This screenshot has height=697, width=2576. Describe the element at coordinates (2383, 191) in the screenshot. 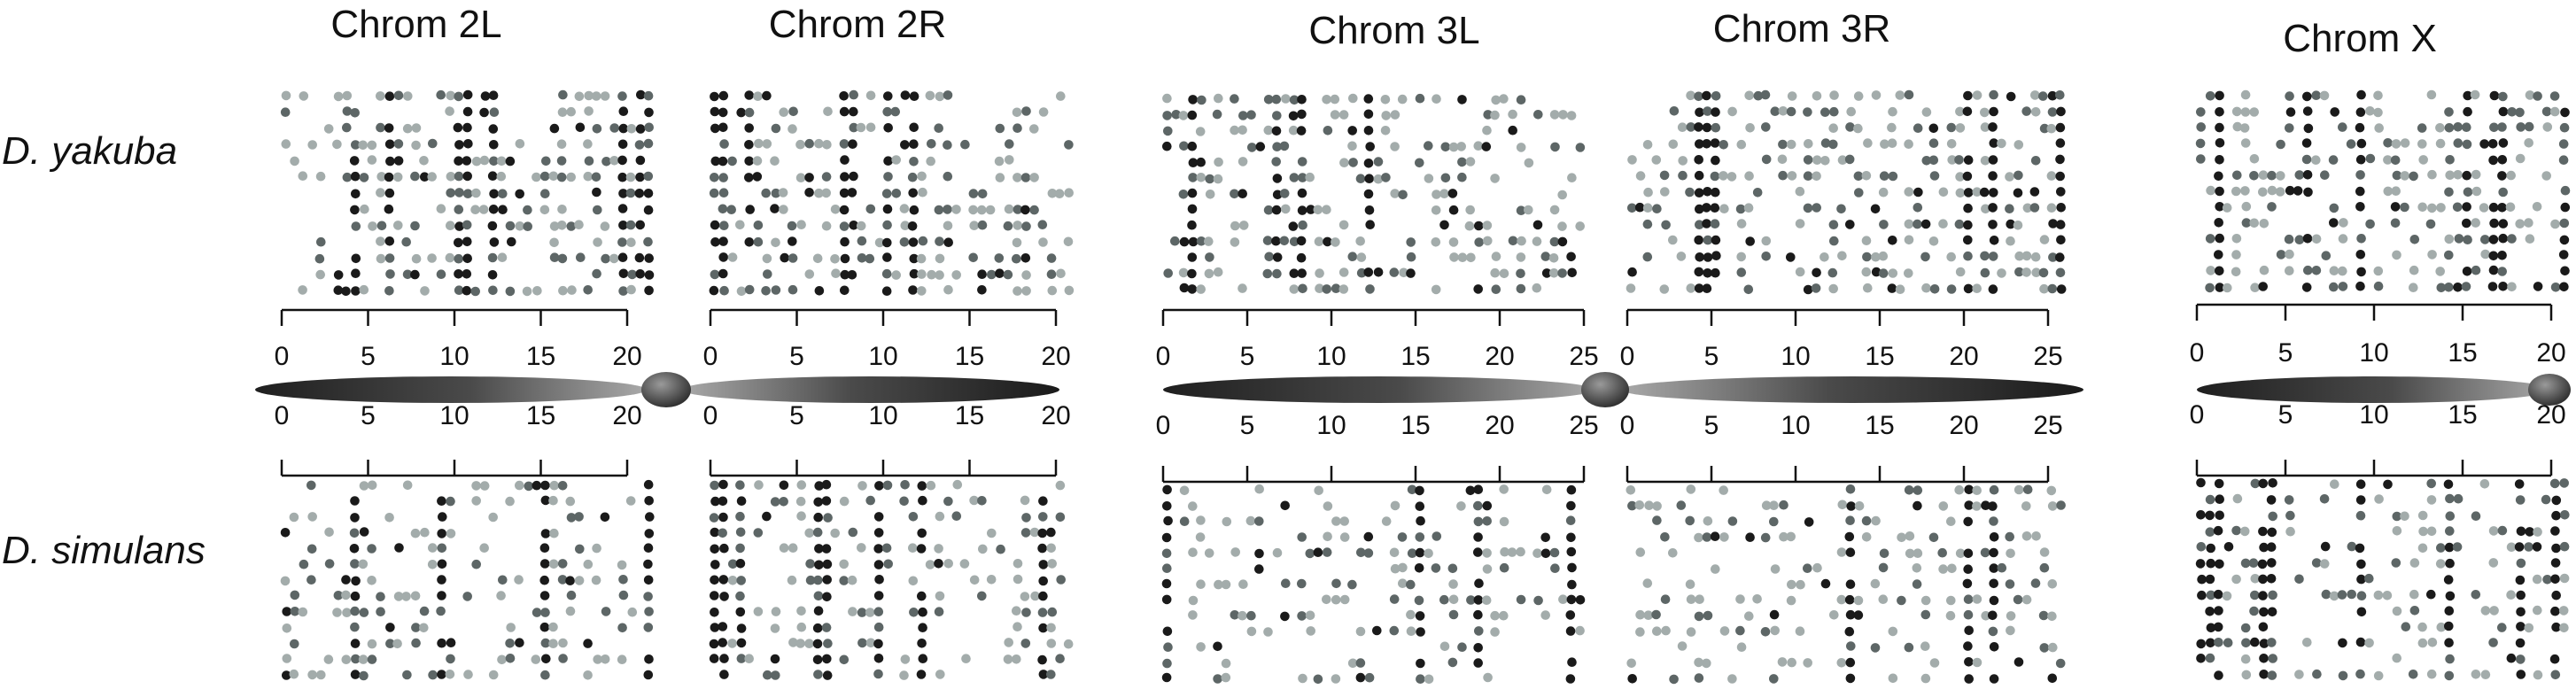

I see `dots-yakuba` at that location.